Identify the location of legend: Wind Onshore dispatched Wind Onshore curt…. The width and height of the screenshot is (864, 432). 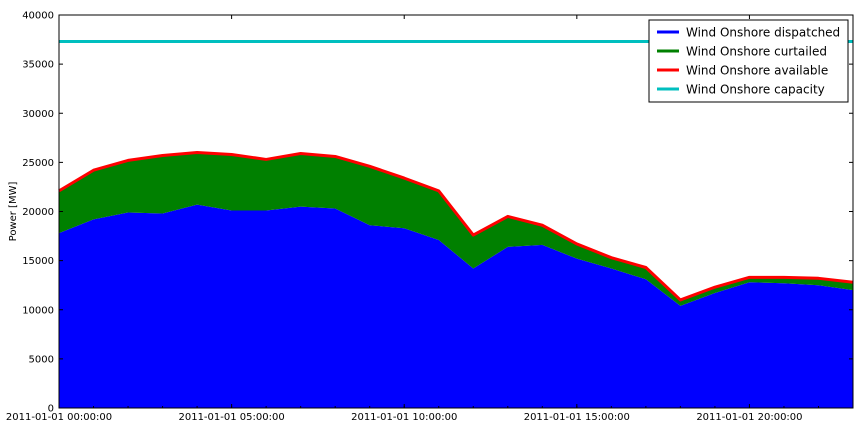
(748, 61).